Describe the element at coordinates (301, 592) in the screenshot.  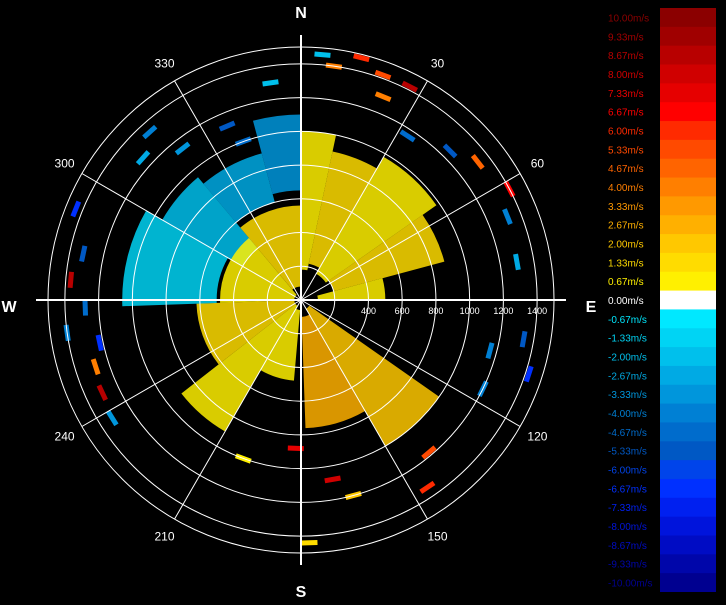
I see `cardinal-south: S` at that location.